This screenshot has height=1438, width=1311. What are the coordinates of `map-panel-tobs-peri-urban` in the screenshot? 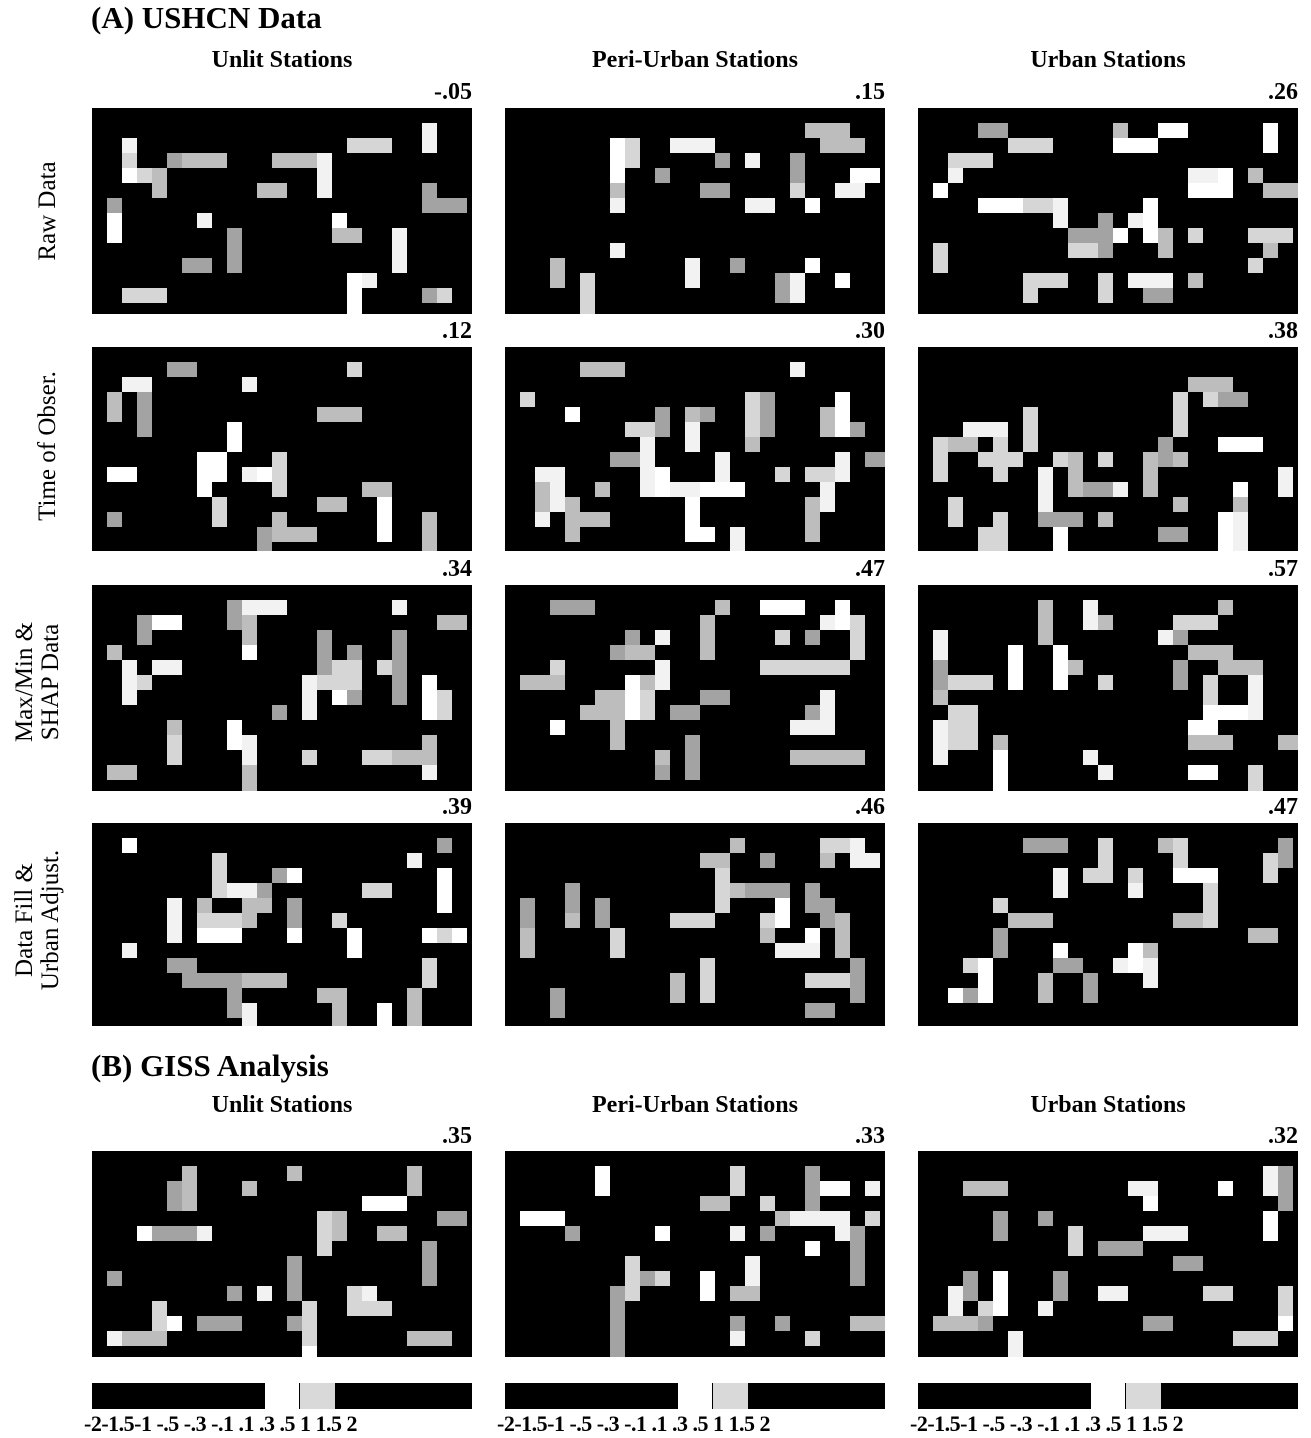 It's located at (695, 449).